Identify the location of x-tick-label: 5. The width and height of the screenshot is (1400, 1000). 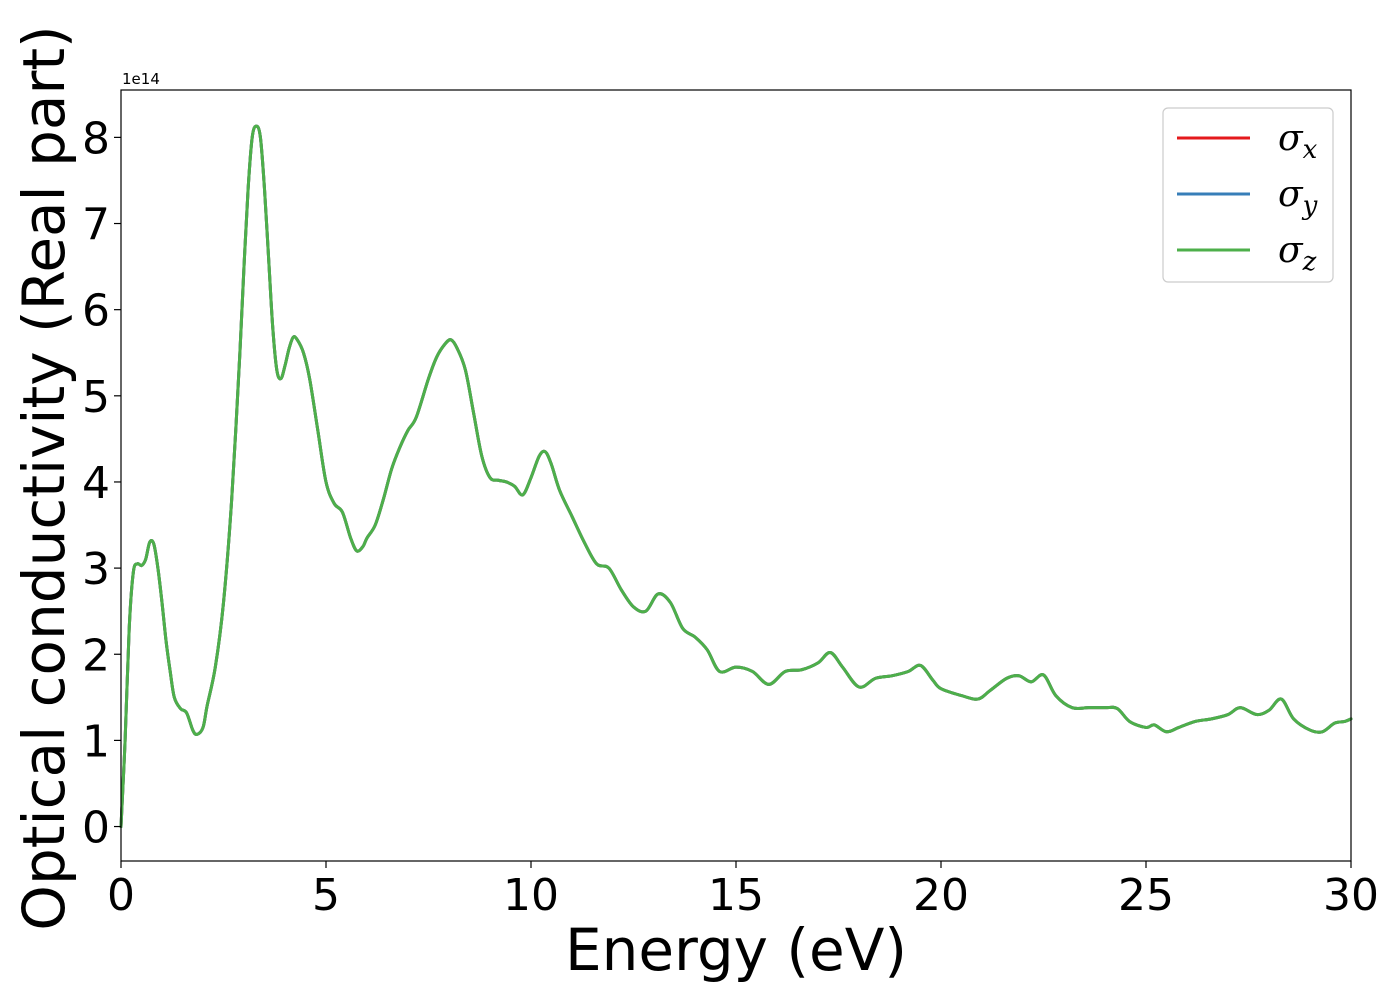
(326, 895).